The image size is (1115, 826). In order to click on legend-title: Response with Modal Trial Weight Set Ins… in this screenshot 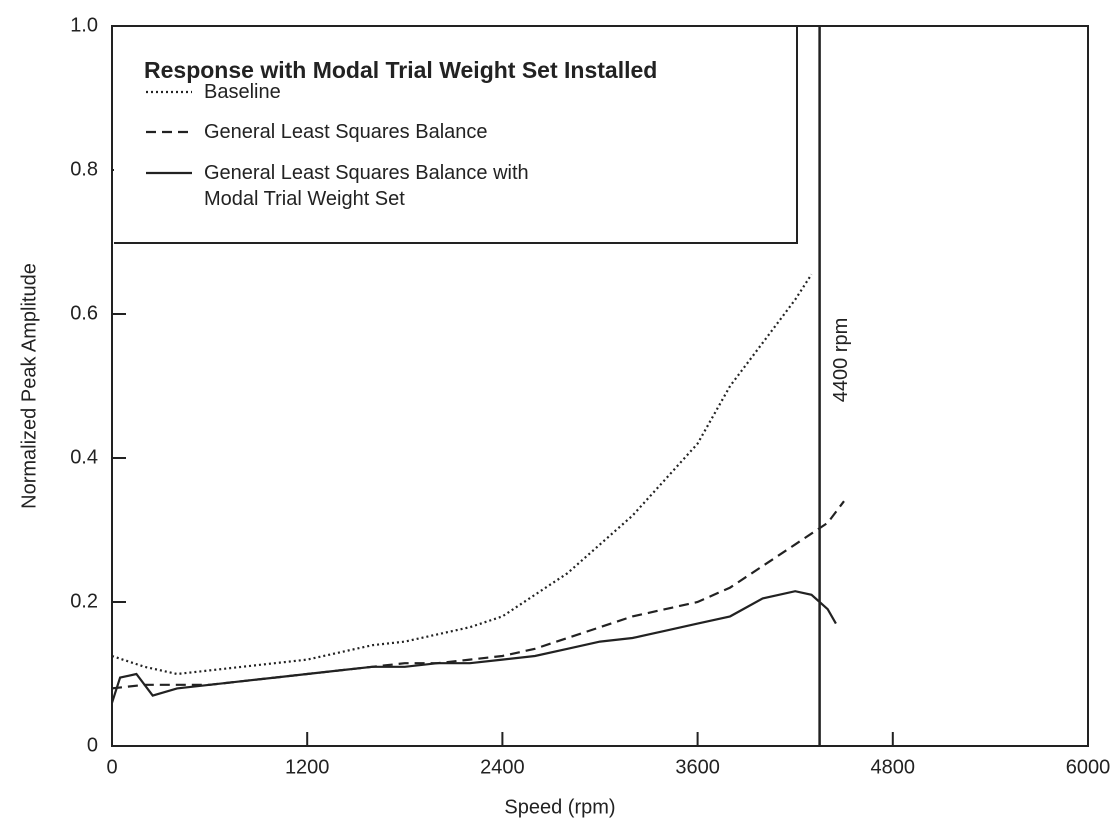, I will do `click(401, 70)`.